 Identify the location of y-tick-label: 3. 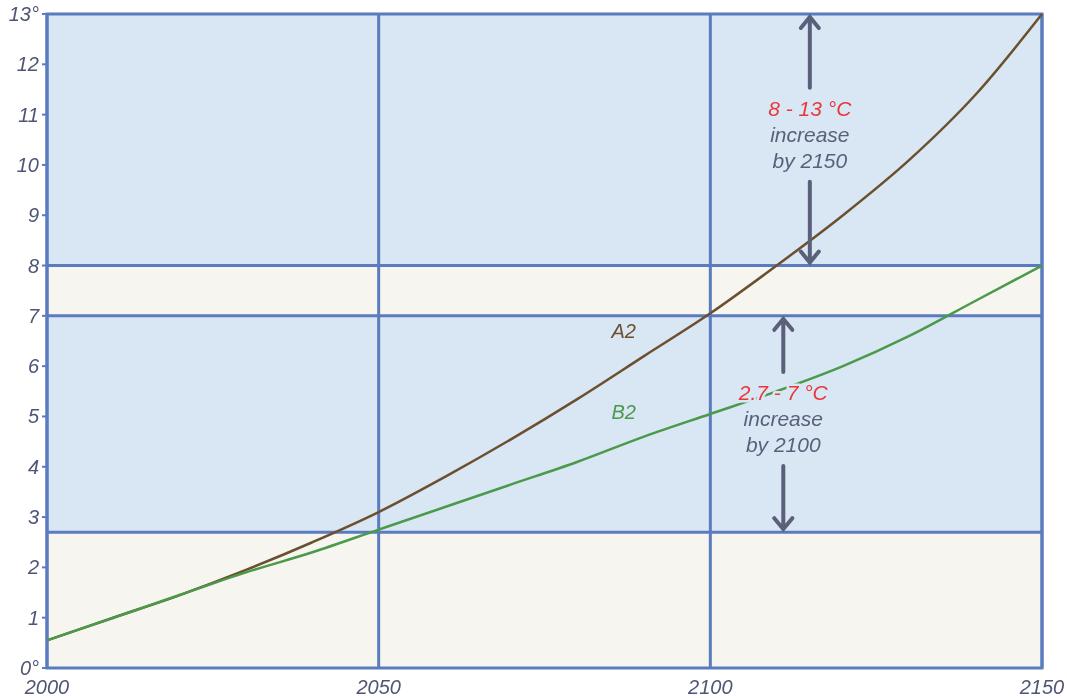
(33, 517).